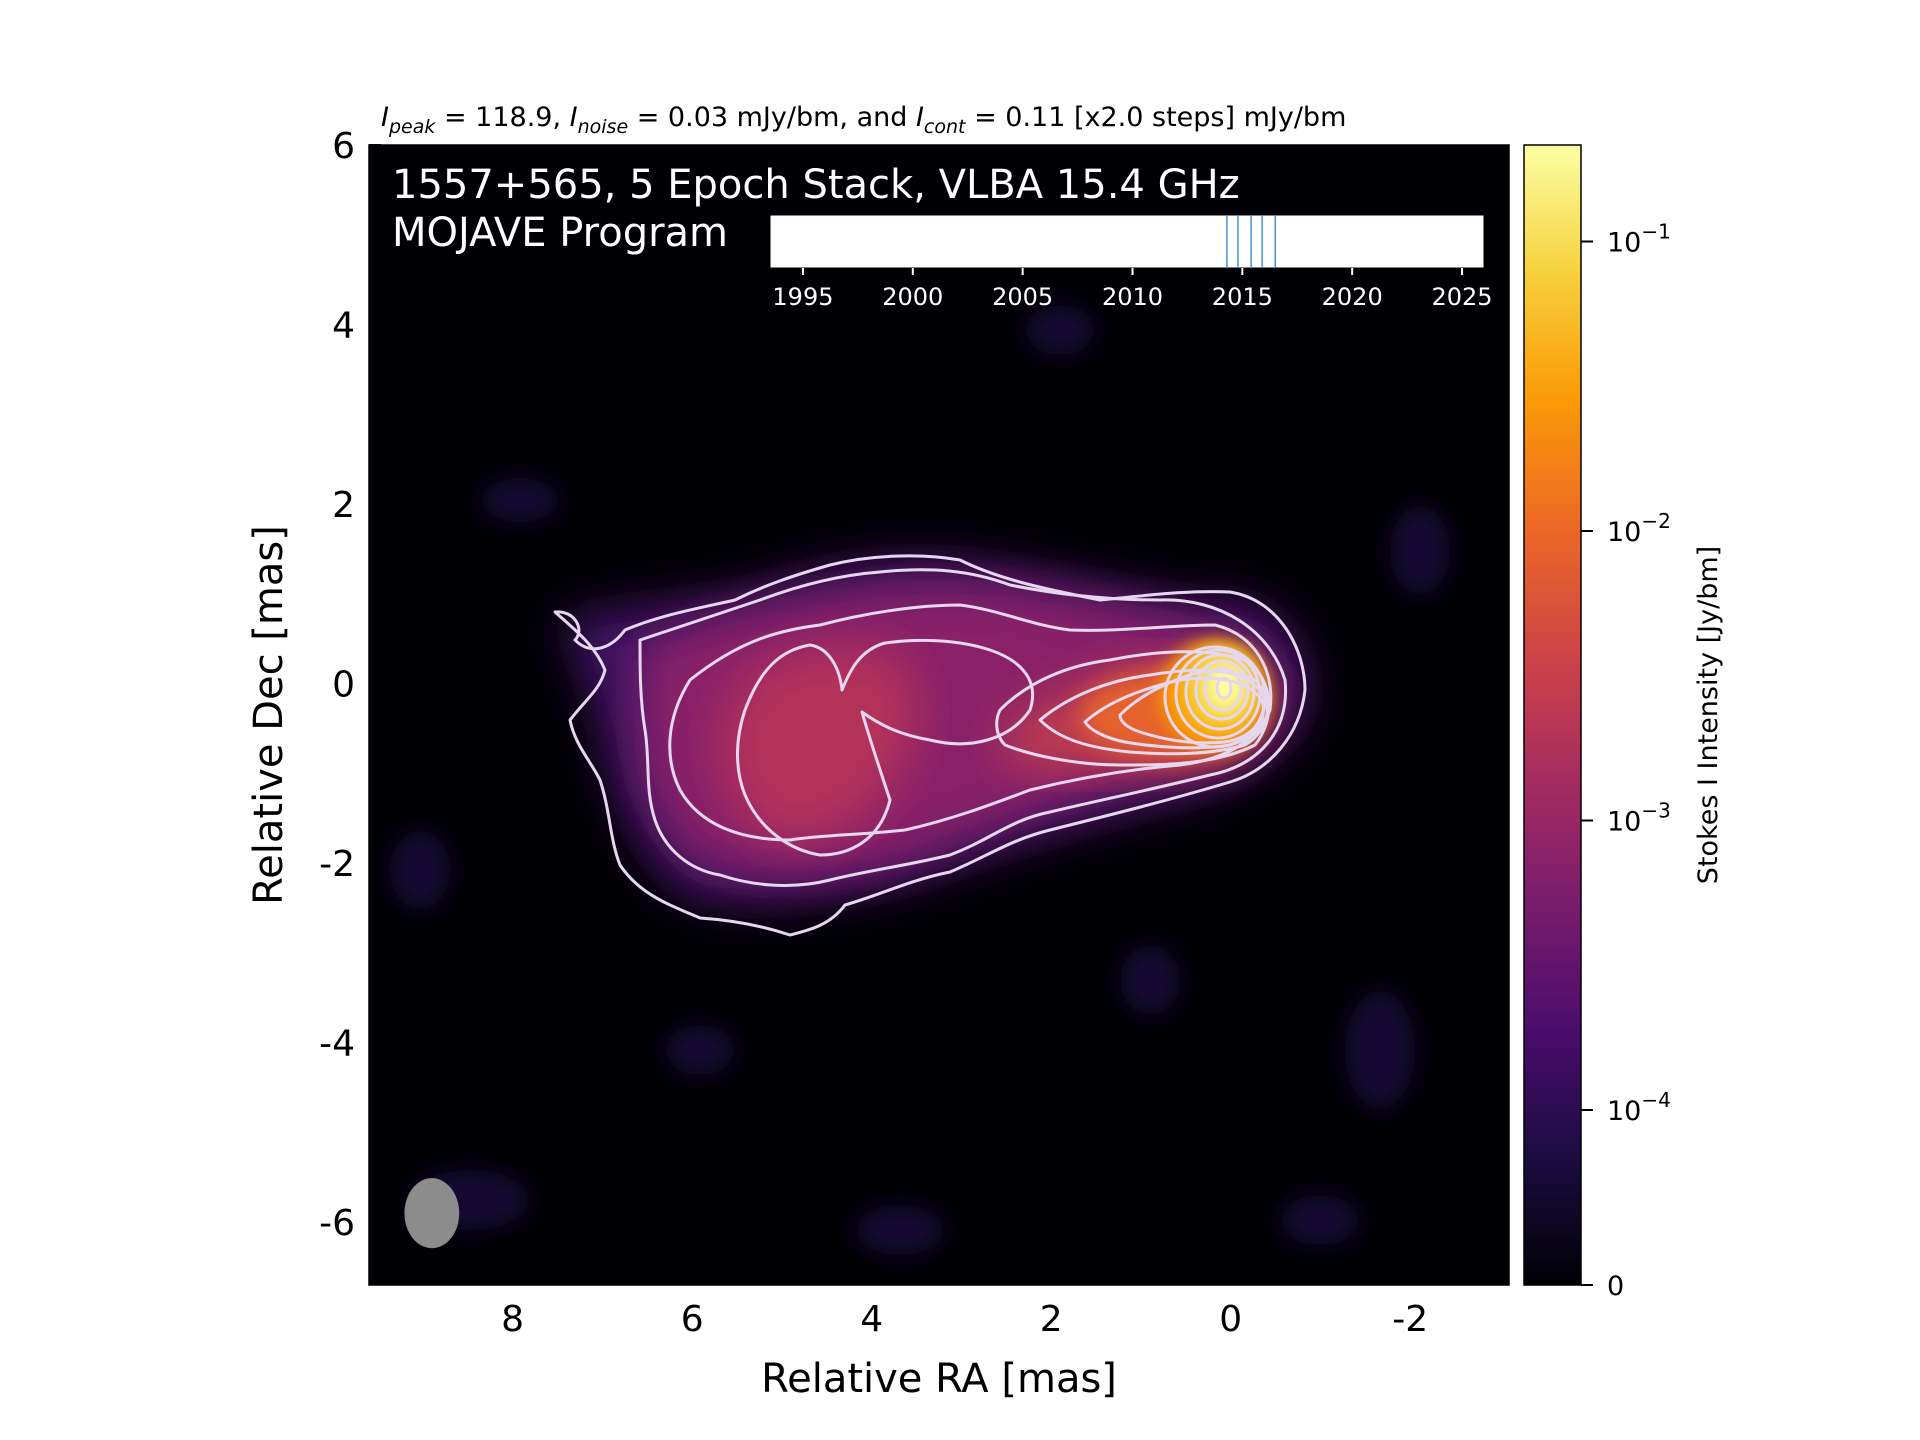 Image resolution: width=1920 pixels, height=1440 pixels. Describe the element at coordinates (1639, 528) in the screenshot. I see `cbar-tick-label-1: 10⁻²` at that location.